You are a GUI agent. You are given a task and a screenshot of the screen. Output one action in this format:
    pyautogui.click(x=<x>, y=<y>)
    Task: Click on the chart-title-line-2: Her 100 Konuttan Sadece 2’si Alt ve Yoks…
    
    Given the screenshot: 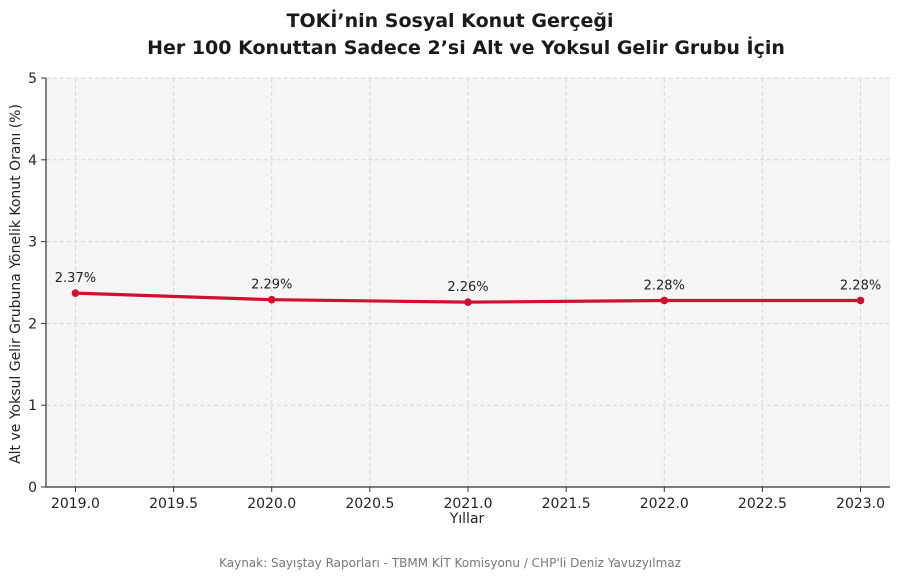 What is the action you would take?
    pyautogui.click(x=466, y=47)
    